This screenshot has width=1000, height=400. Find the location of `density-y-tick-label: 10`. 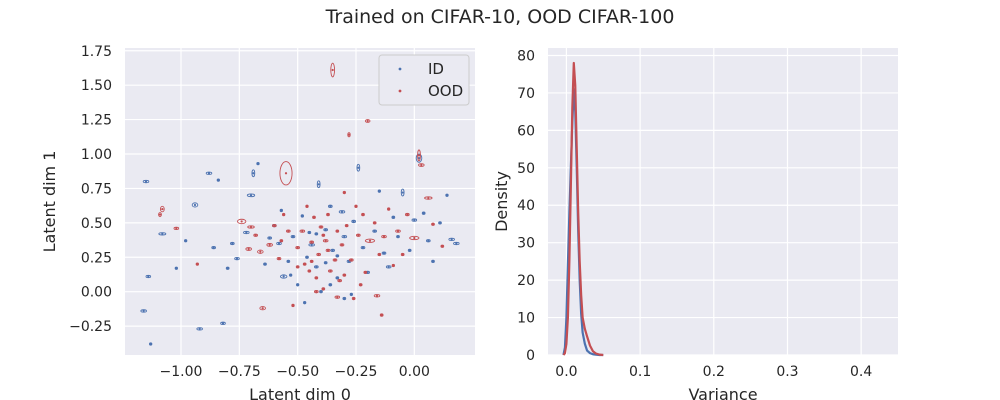

density-y-tick-label: 10 is located at coordinates (526, 319).